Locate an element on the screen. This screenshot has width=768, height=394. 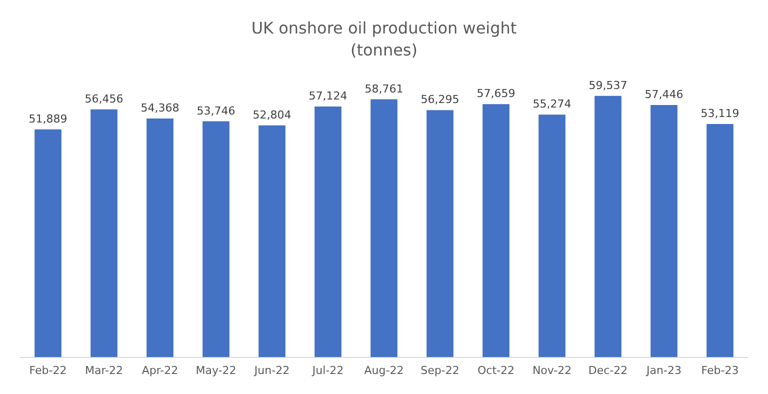
x-tick-label: Apr-22 is located at coordinates (160, 370).